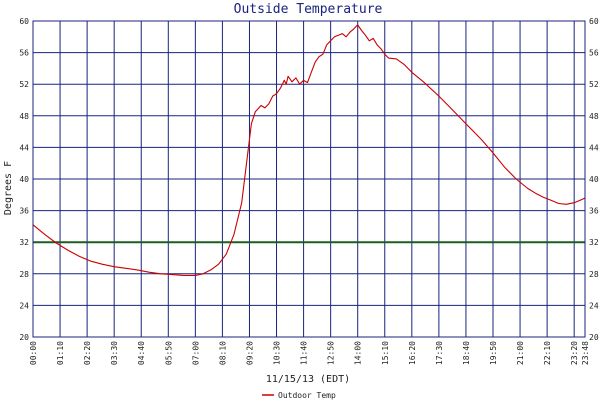 The height and width of the screenshot is (400, 600). What do you see at coordinates (594, 53) in the screenshot?
I see `y-tick-label-right: 56` at bounding box center [594, 53].